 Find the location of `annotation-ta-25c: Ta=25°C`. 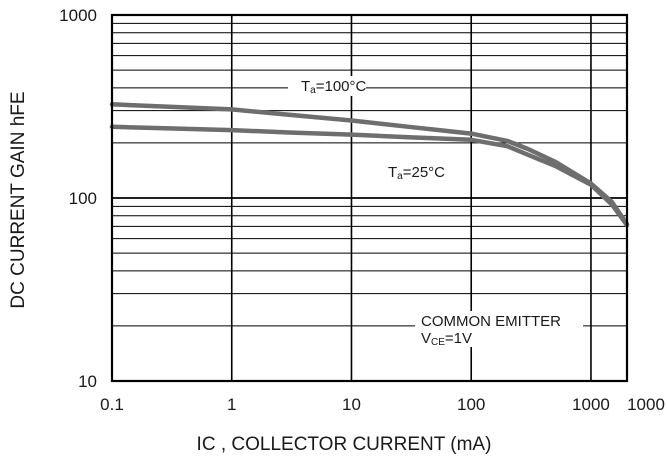

annotation-ta-25c: Ta=25°C is located at coordinates (416, 173).